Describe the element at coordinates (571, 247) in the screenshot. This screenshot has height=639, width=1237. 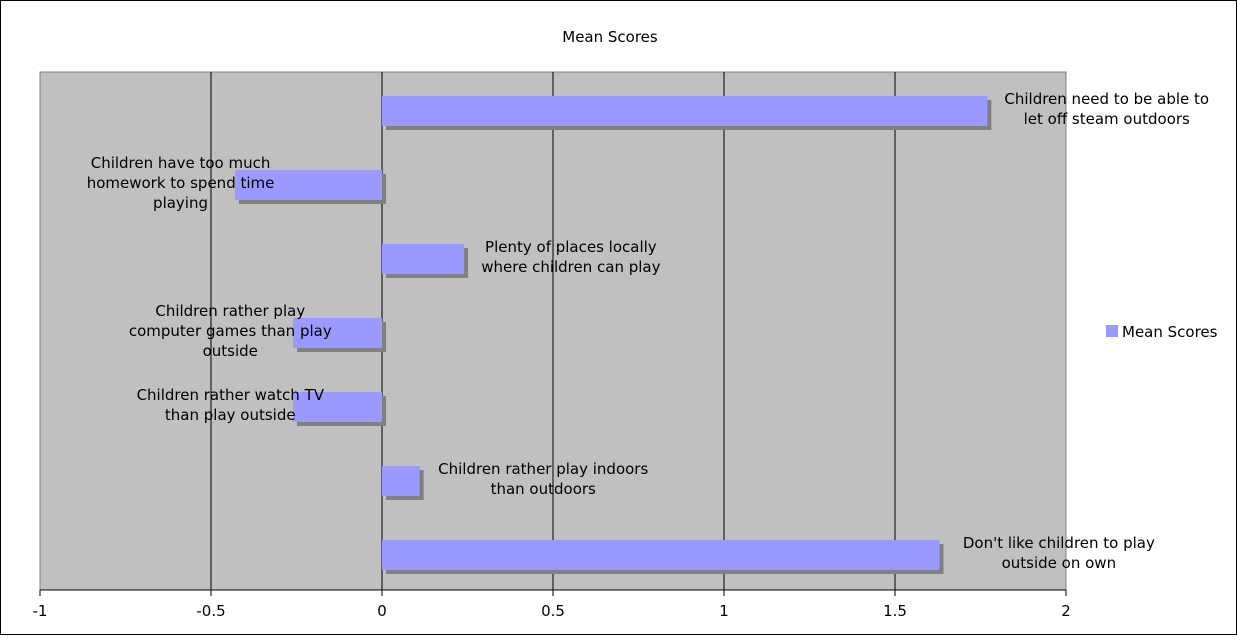
I see `bar-category-label-line: Plenty of places locally` at that location.